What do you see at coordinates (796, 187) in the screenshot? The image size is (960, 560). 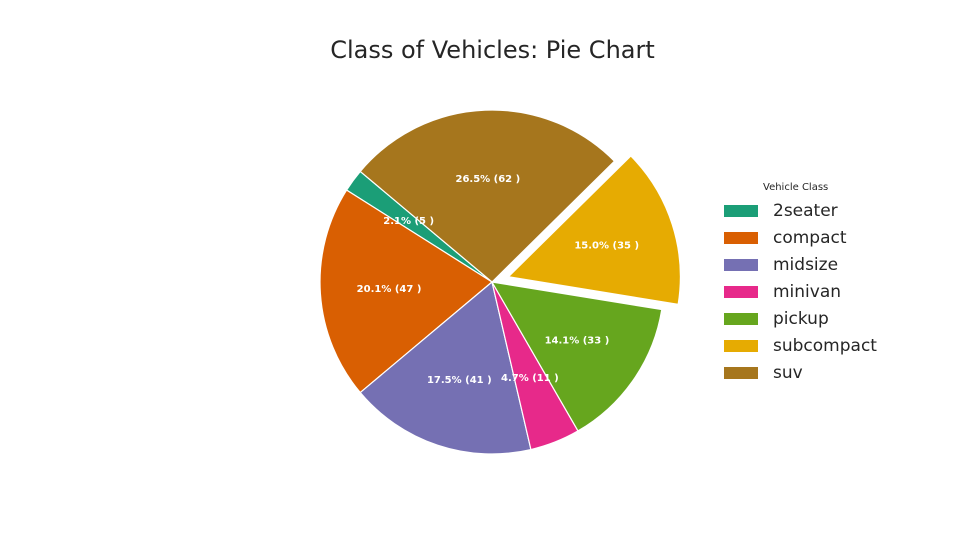 I see `legend-title: Vehicle Class` at bounding box center [796, 187].